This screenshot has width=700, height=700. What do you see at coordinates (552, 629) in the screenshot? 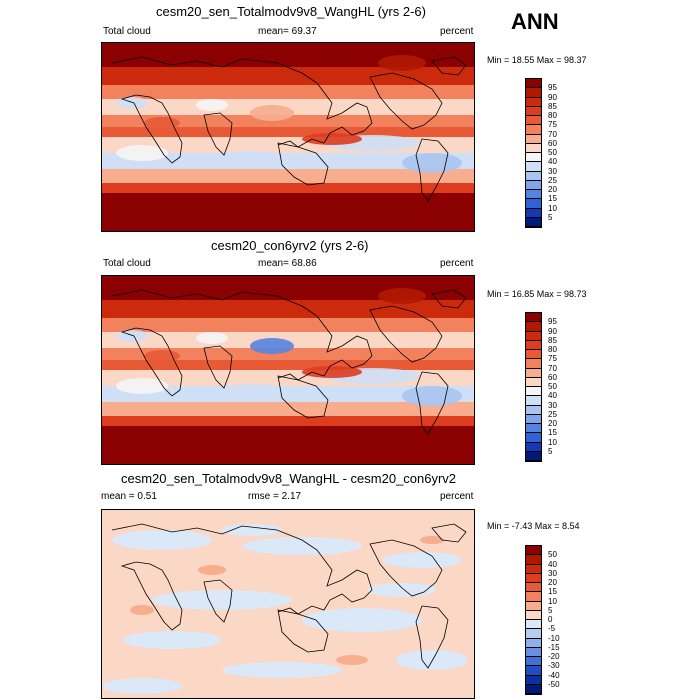
I see `colorbar-label: -5` at bounding box center [552, 629].